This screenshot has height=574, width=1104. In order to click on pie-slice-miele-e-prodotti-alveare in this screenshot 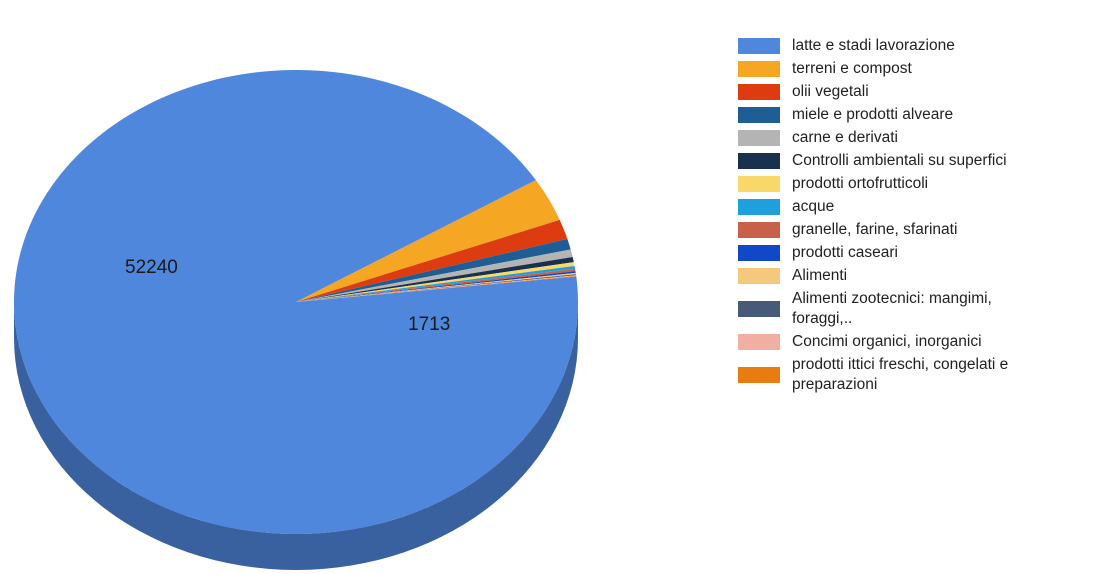, I will do `click(433, 270)`.